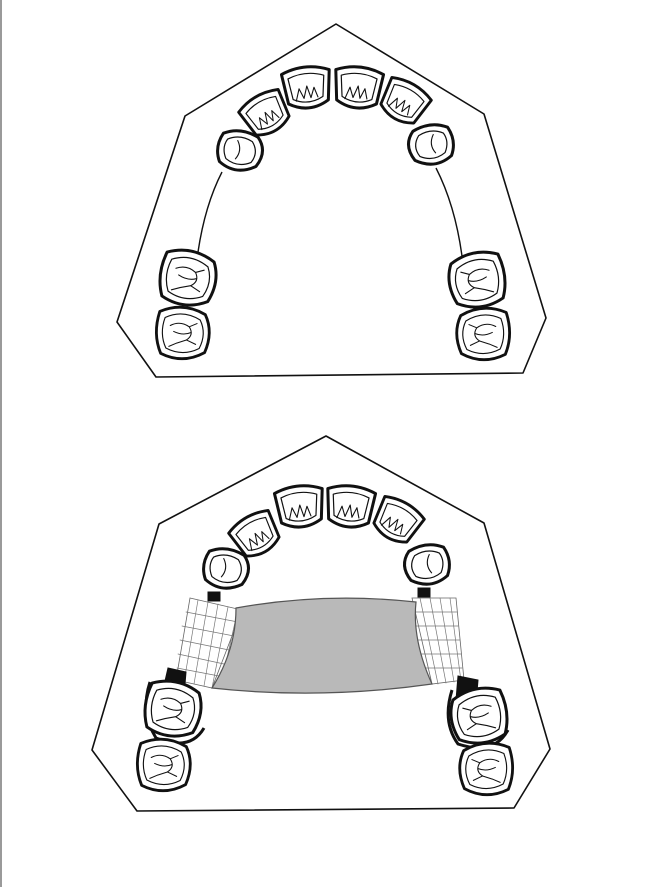 This screenshot has width=646, height=887. I want to click on page-left-border, so click(1, 443).